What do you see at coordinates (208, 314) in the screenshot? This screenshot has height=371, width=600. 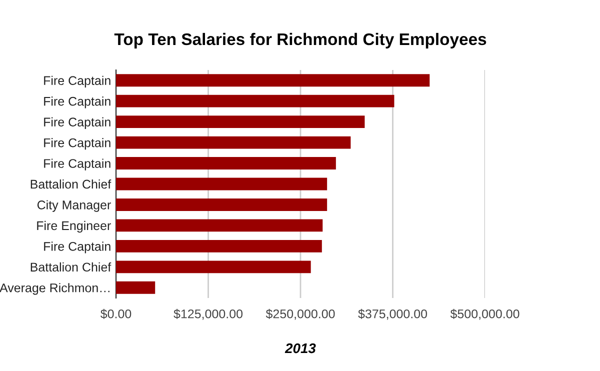 I see `x-tick-label: $125,000.00` at bounding box center [208, 314].